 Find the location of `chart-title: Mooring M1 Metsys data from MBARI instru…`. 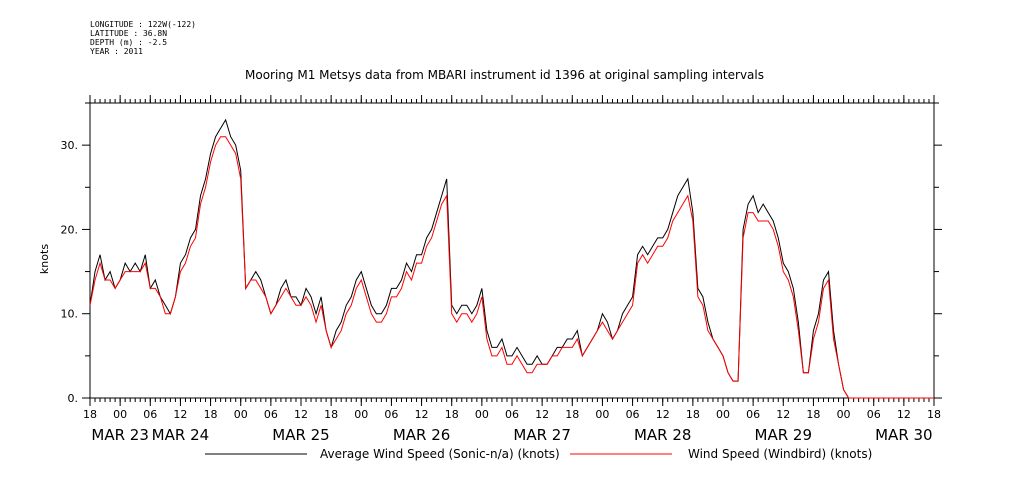

chart-title: Mooring M1 Metsys data from MBARI instru… is located at coordinates (504, 75).